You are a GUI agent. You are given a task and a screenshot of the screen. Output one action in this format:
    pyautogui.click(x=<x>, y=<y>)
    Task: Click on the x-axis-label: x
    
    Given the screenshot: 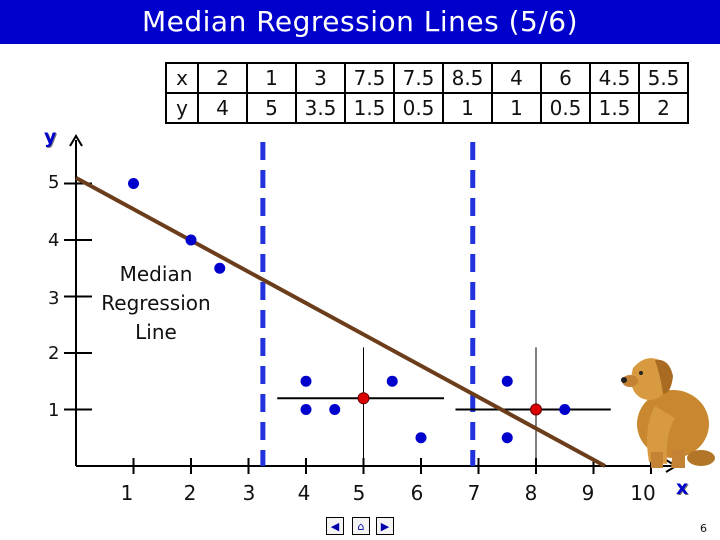 What is the action you would take?
    pyautogui.click(x=682, y=488)
    